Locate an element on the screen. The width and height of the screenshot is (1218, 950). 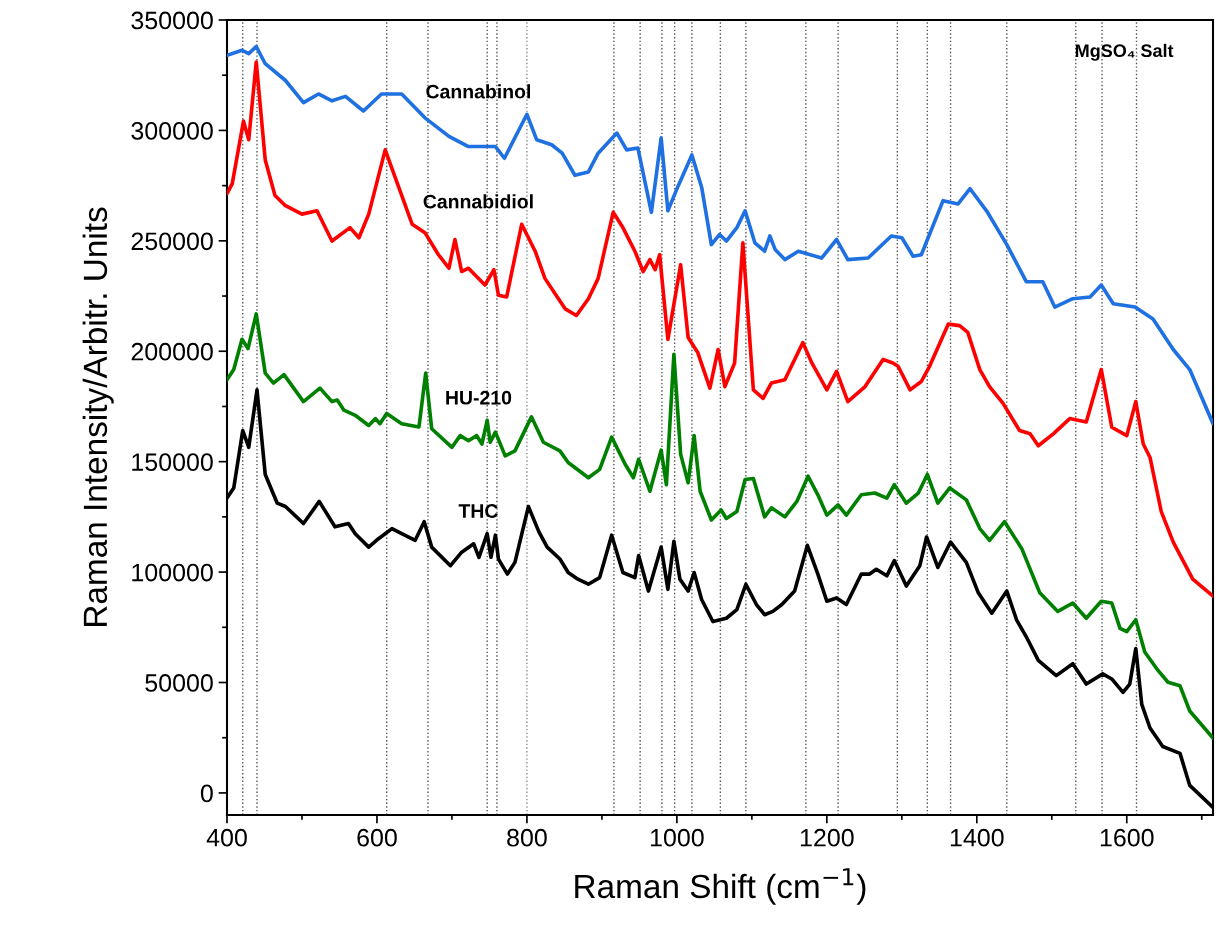
x-tick-label: 400 is located at coordinates (226, 837).